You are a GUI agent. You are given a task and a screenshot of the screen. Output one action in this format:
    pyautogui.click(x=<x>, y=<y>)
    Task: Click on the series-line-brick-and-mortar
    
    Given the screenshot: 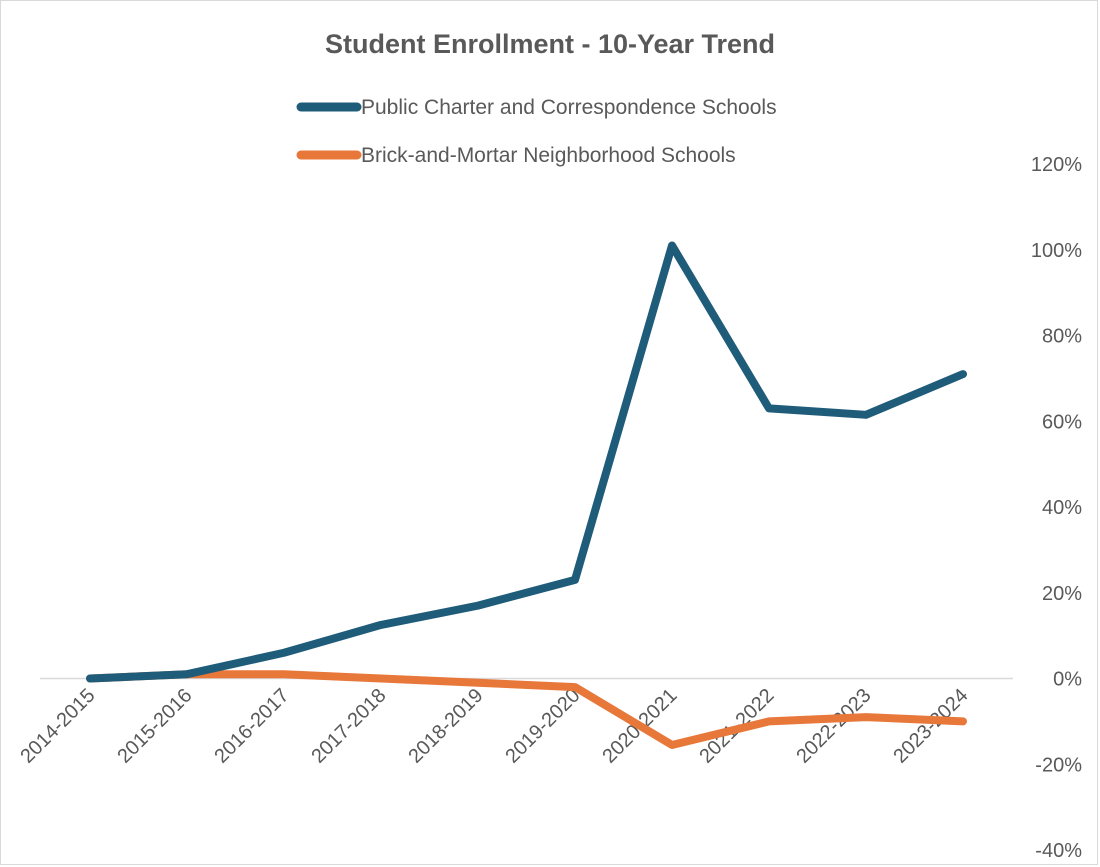 What is the action you would take?
    pyautogui.click(x=526, y=709)
    